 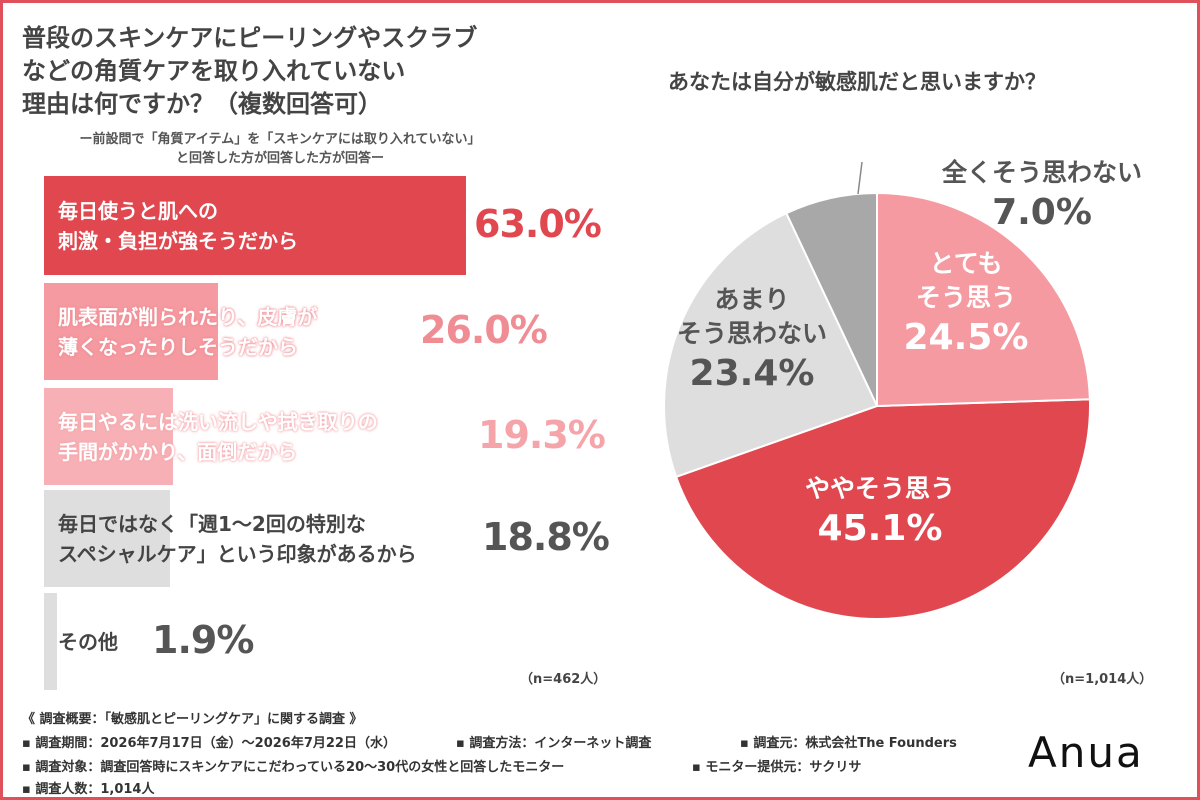 I want to click on pie-label-3-line-2: そう思わない, so click(x=752, y=333).